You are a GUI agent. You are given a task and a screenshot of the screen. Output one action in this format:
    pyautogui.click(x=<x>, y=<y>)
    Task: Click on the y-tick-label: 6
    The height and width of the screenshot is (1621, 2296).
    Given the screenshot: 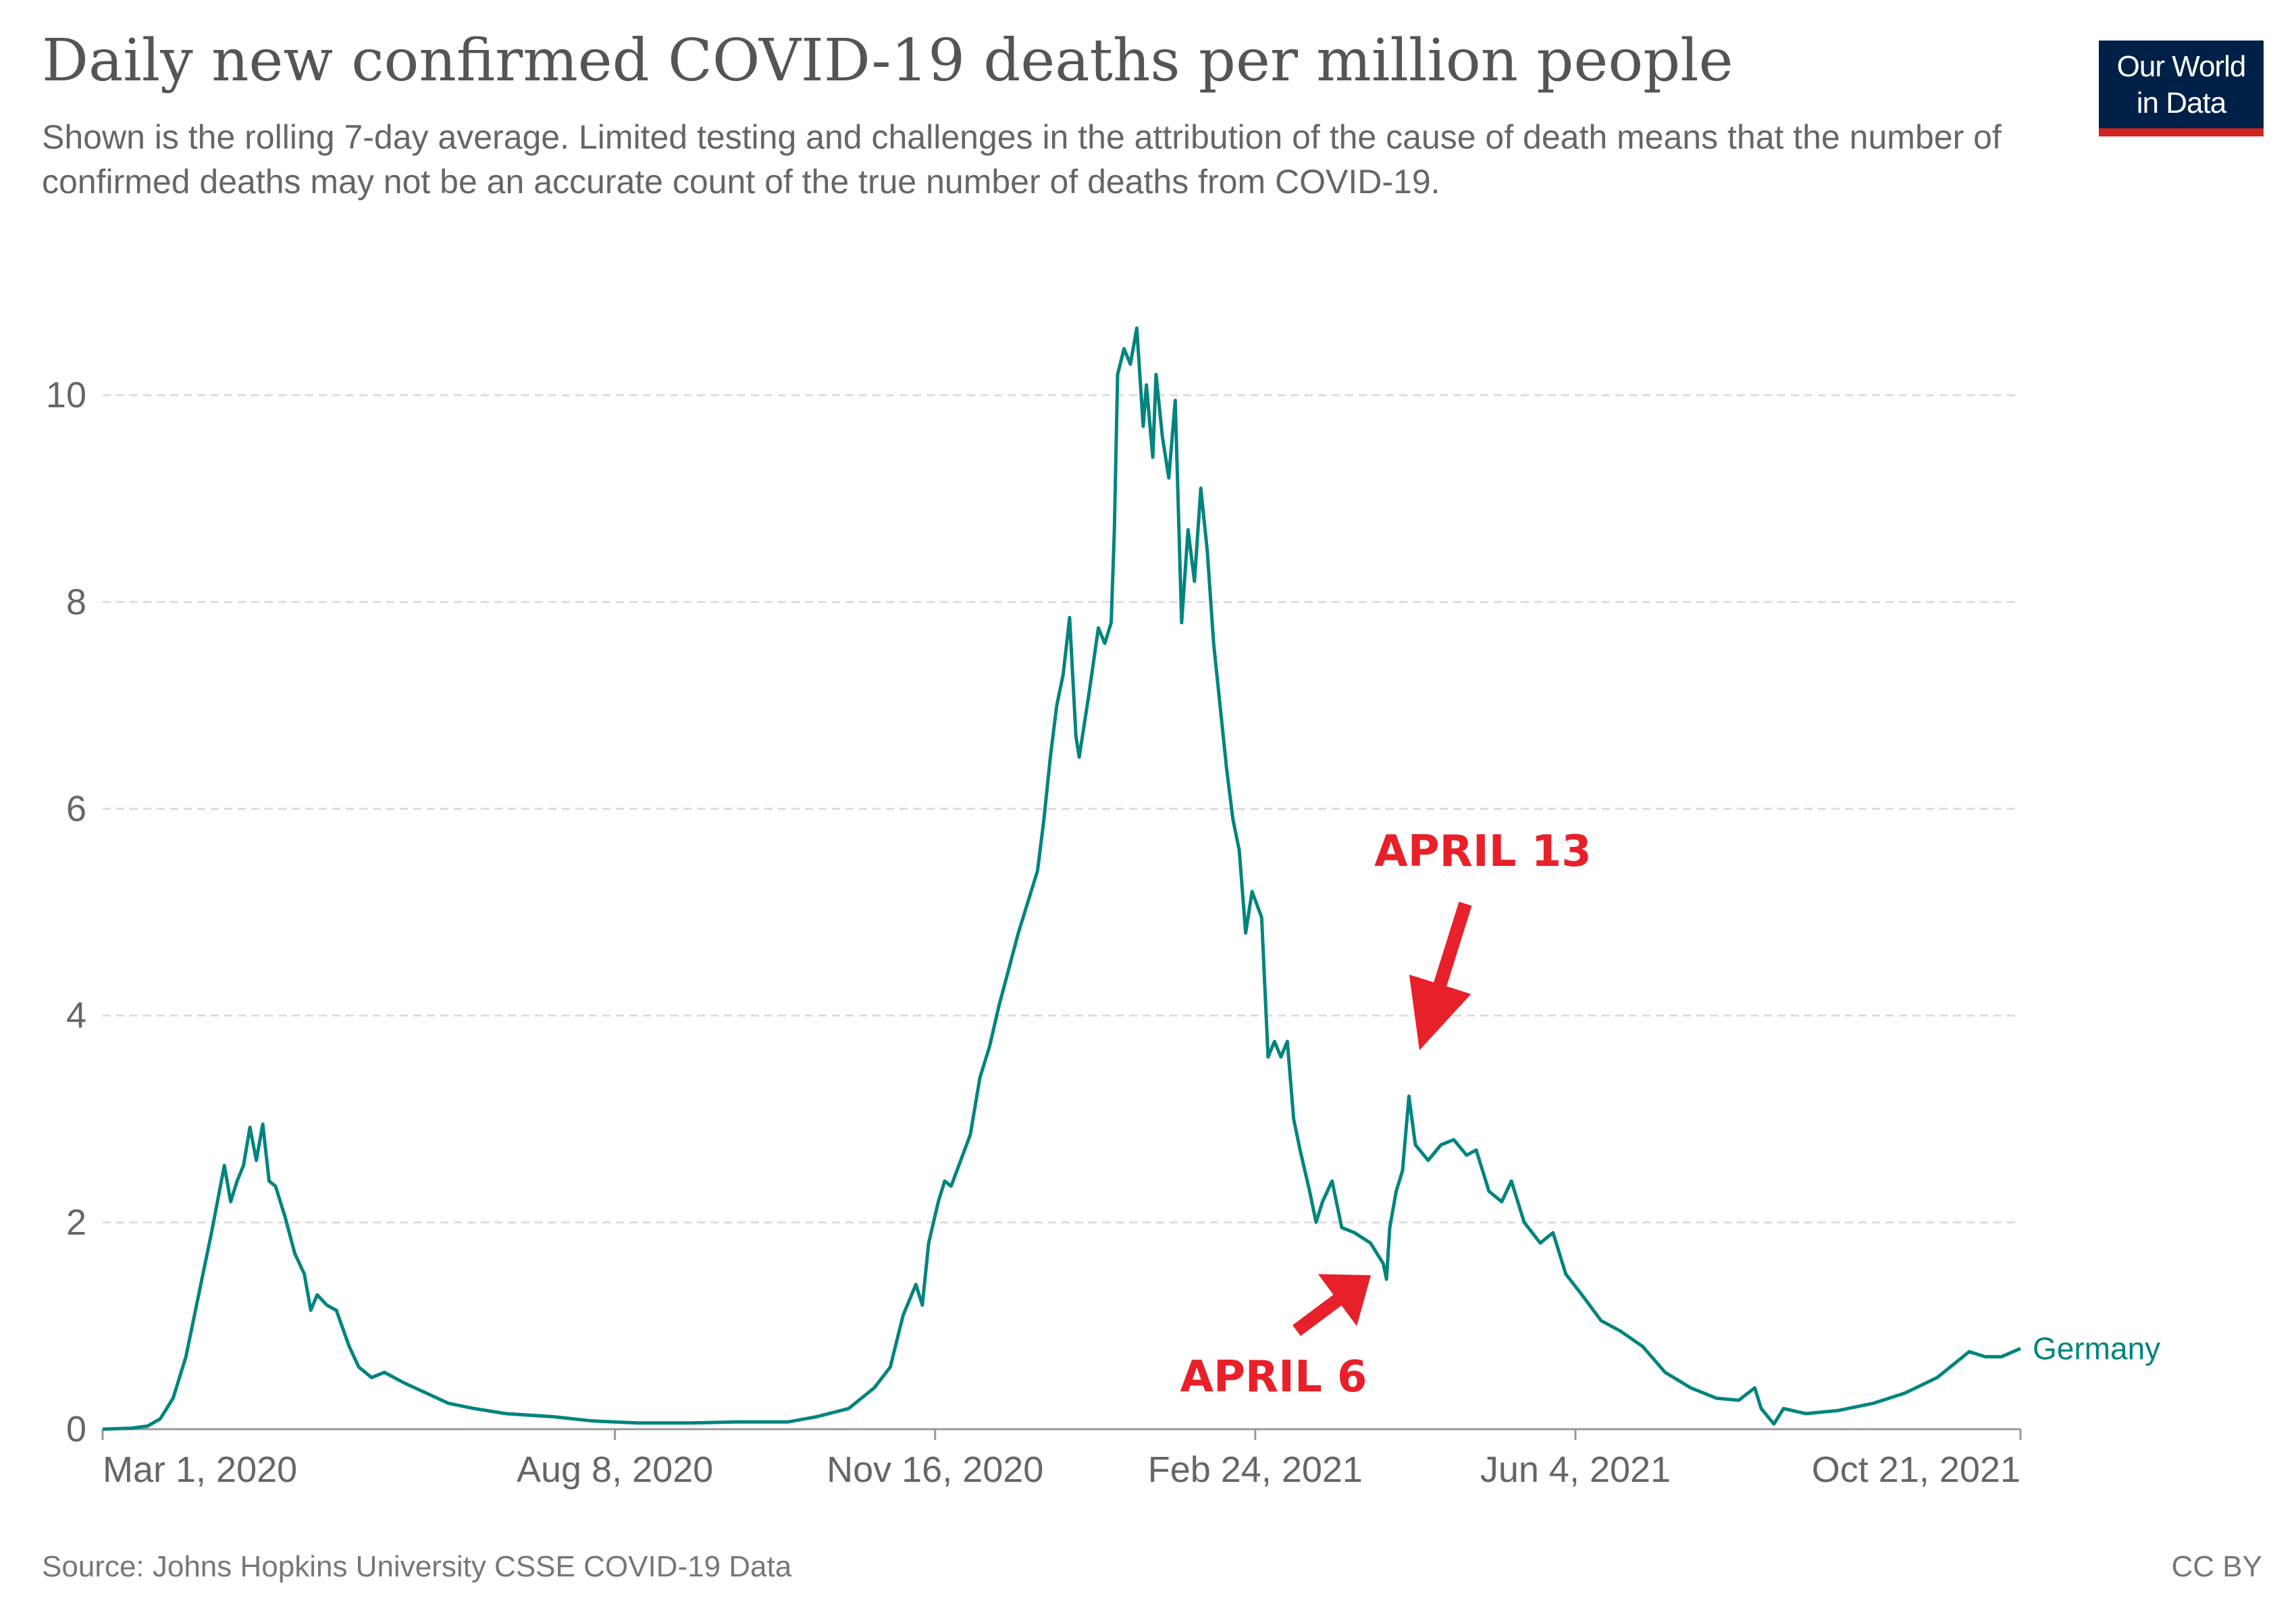 What is the action you would take?
    pyautogui.click(x=76, y=808)
    